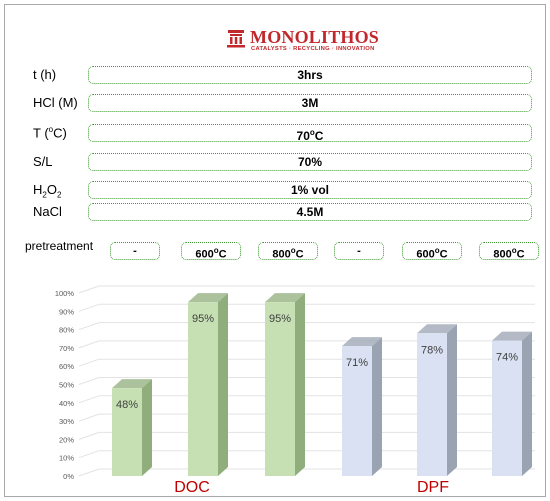 The image size is (550, 501). Describe the element at coordinates (313, 49) in the screenshot. I see `logo-tagline: CATALYSTS · RECYCLING · INNOVATION` at that location.